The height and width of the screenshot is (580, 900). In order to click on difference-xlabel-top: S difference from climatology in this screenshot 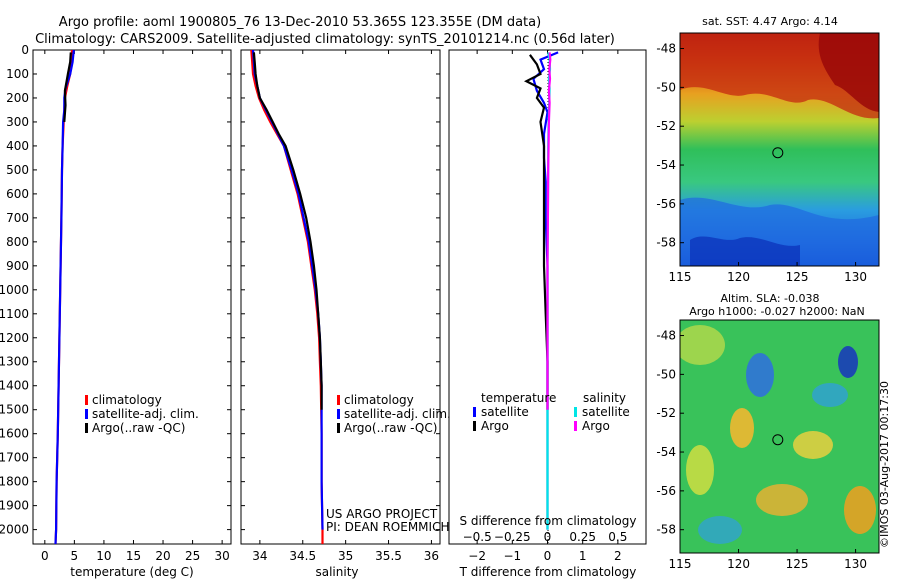, I will do `click(548, 521)`.